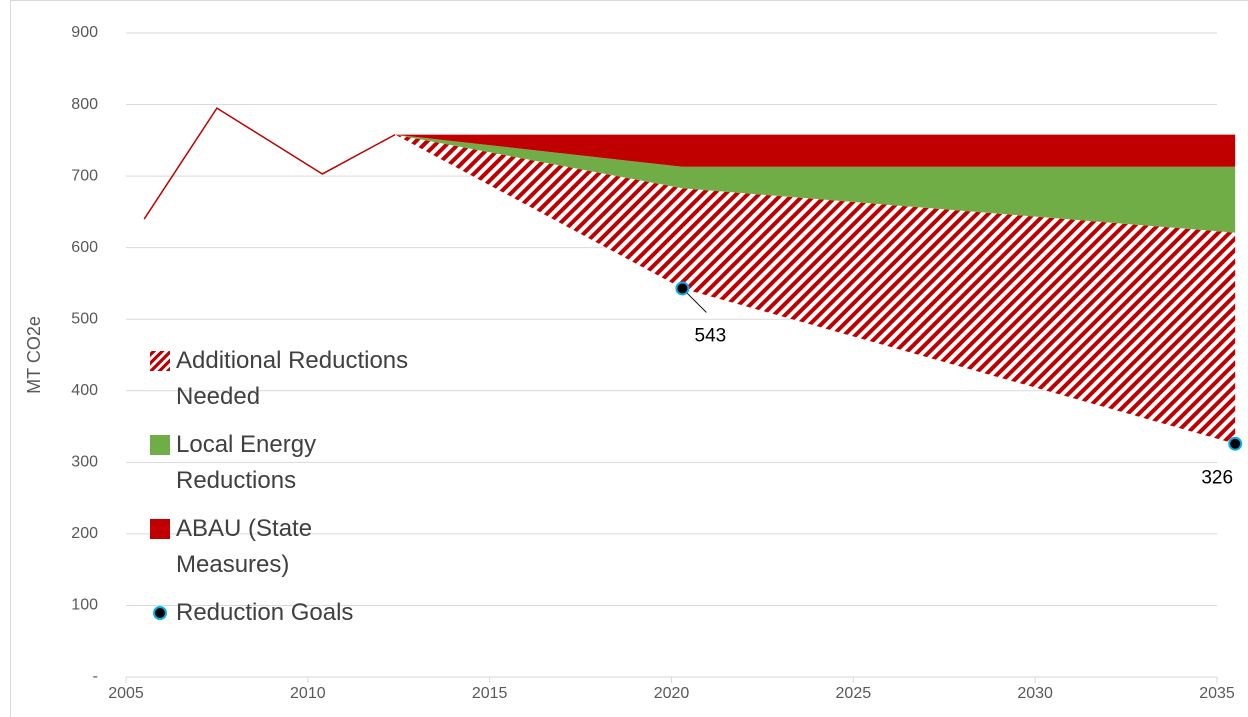 The width and height of the screenshot is (1248, 717). What do you see at coordinates (854, 693) in the screenshot?
I see `x-tick-label: 2025` at bounding box center [854, 693].